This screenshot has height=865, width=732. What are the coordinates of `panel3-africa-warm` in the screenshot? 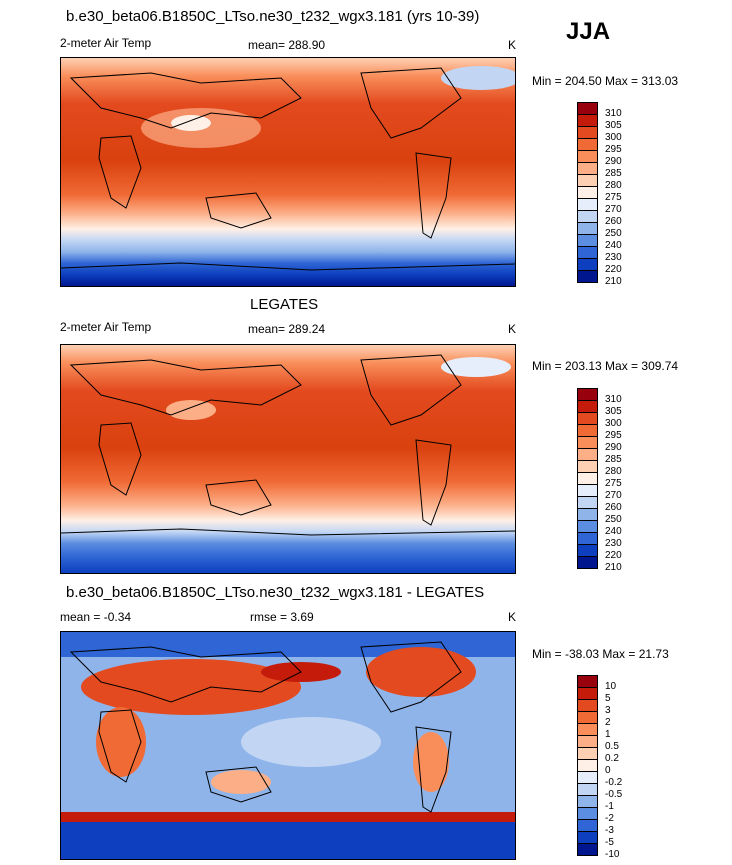 It's located at (121, 742).